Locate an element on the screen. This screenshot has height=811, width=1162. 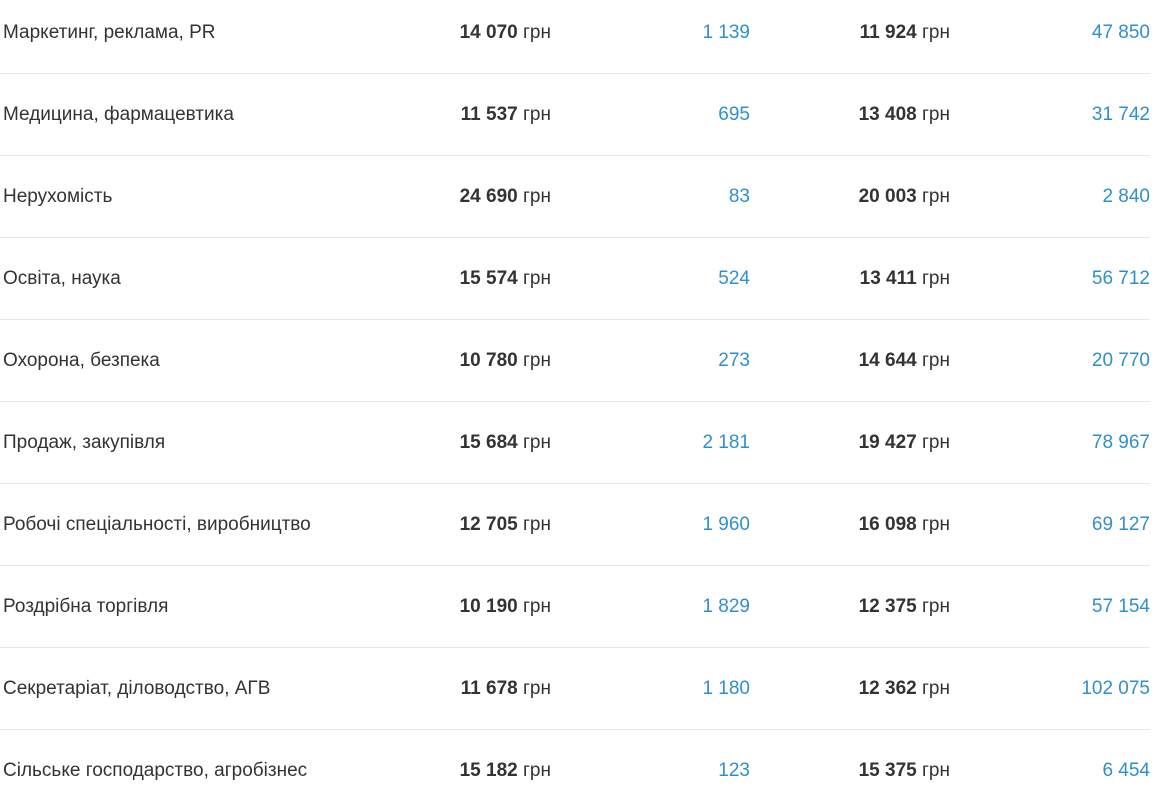
category-name: Робочі спеціальності, виробництво is located at coordinates (157, 524).